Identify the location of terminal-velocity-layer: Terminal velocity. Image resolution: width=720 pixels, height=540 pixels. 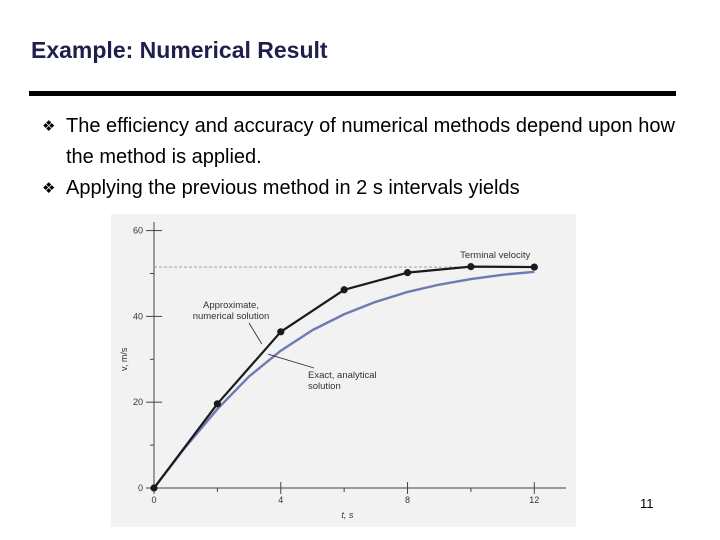
(344, 259).